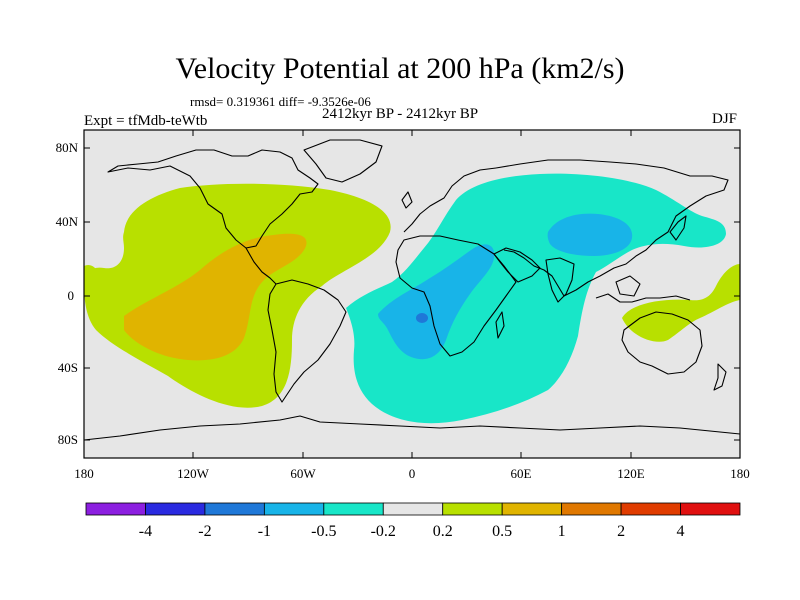 The width and height of the screenshot is (800, 600). What do you see at coordinates (261, 266) in the screenshot?
I see `coastline-central-america` at bounding box center [261, 266].